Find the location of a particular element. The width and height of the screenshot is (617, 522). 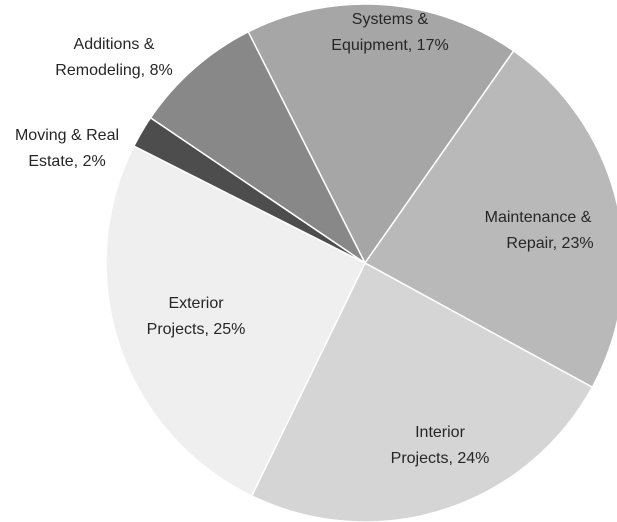

data-label: Interior is located at coordinates (440, 432).